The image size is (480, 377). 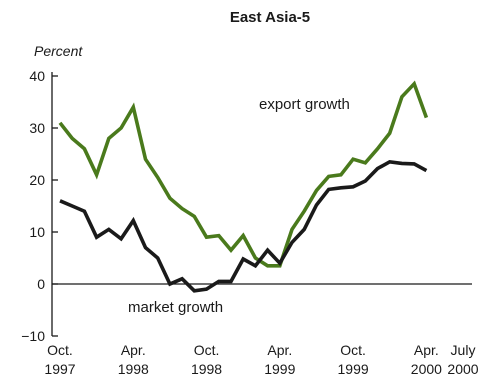 I want to click on export-growth-label: export growth, so click(x=304, y=104).